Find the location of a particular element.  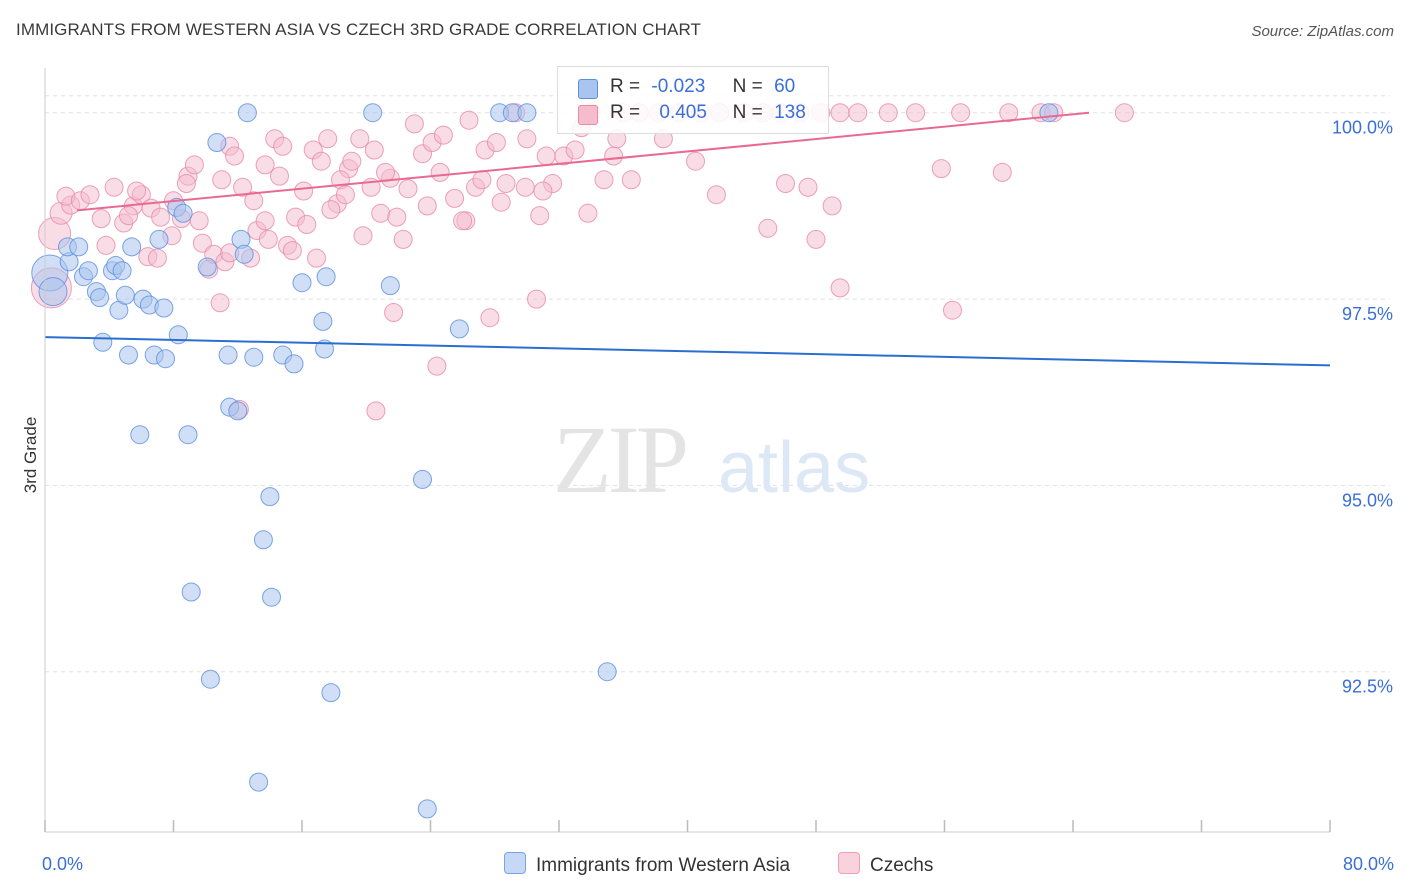

r-value-pink: 0.405 is located at coordinates (683, 112).